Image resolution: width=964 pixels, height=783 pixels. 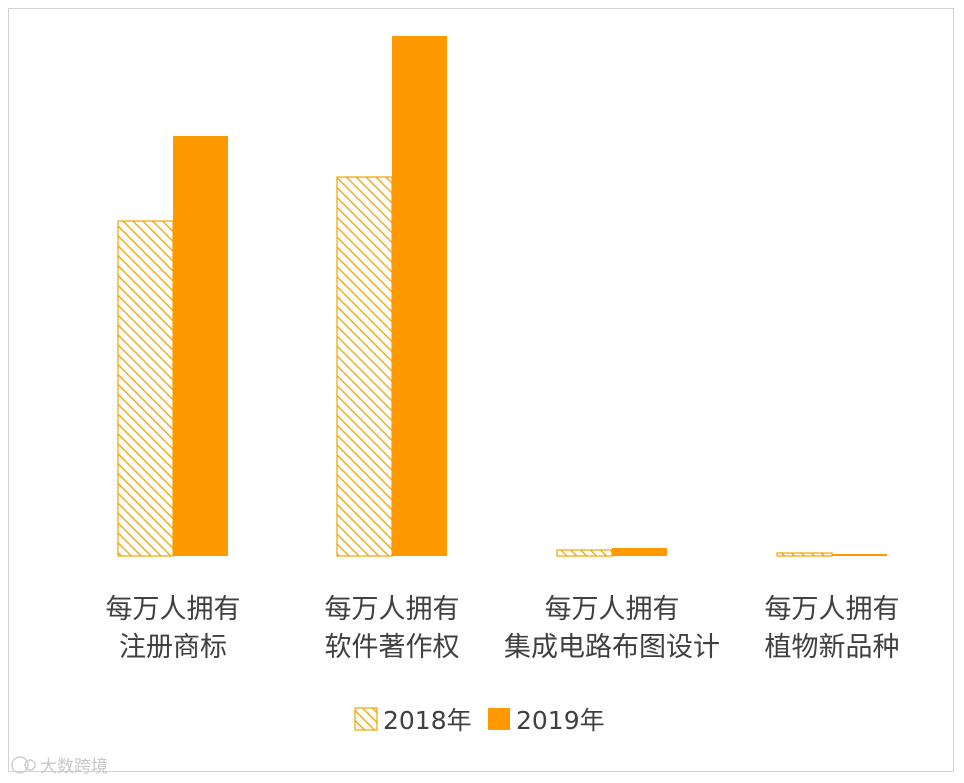 I want to click on bar-2018年-0, so click(x=145, y=388).